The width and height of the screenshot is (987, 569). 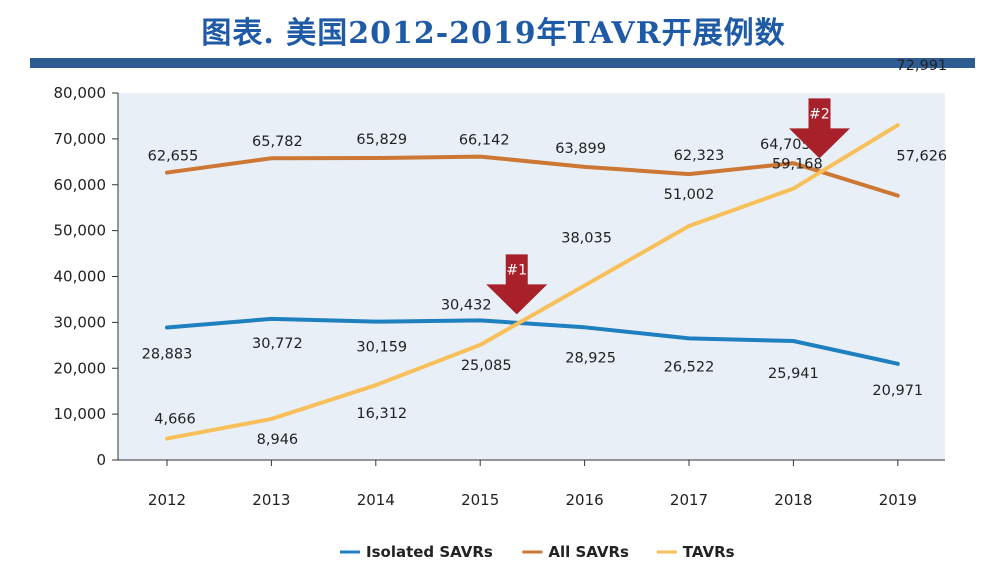 What do you see at coordinates (271, 500) in the screenshot?
I see `x-tick-label: 2013` at bounding box center [271, 500].